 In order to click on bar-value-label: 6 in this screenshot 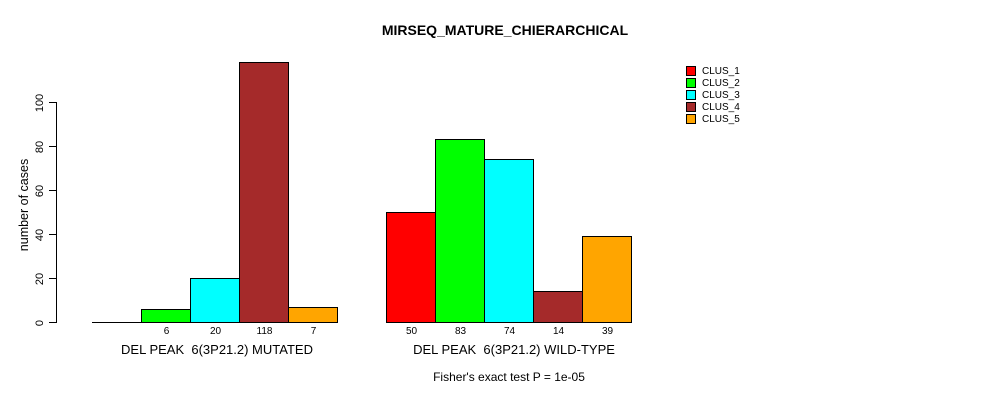, I will do `click(166, 331)`.